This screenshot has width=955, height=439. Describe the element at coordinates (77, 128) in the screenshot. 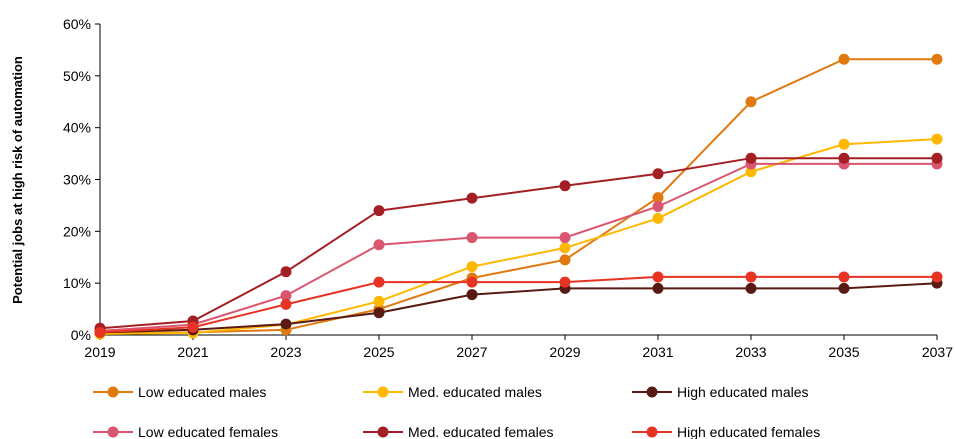

I see `y-tick-label: 40%` at that location.